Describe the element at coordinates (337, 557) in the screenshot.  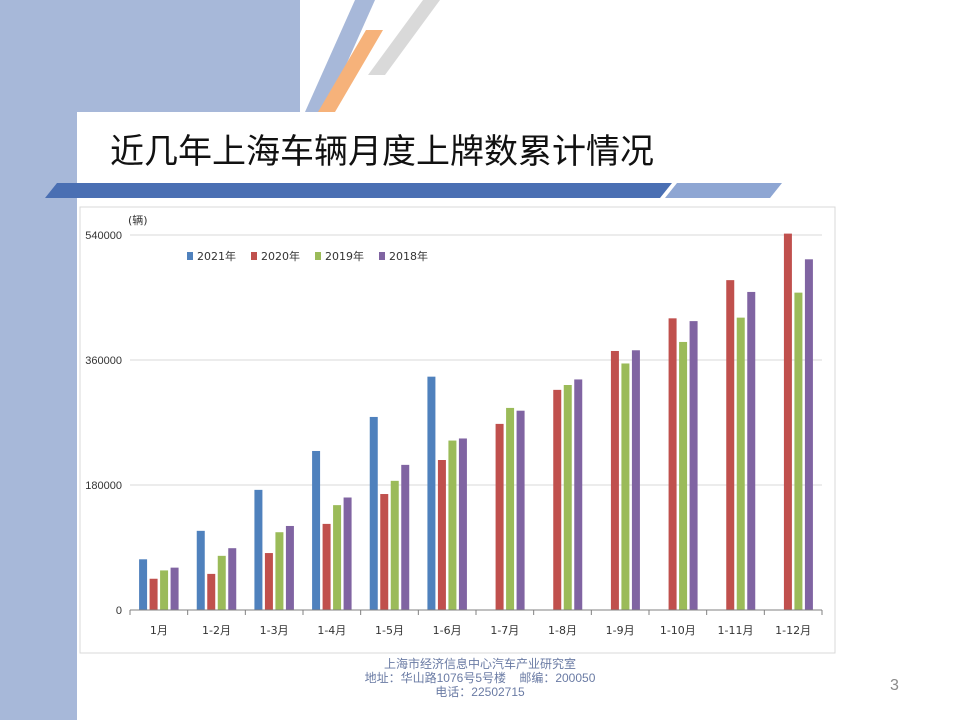
I see `bar-2019年-1-4月` at that location.